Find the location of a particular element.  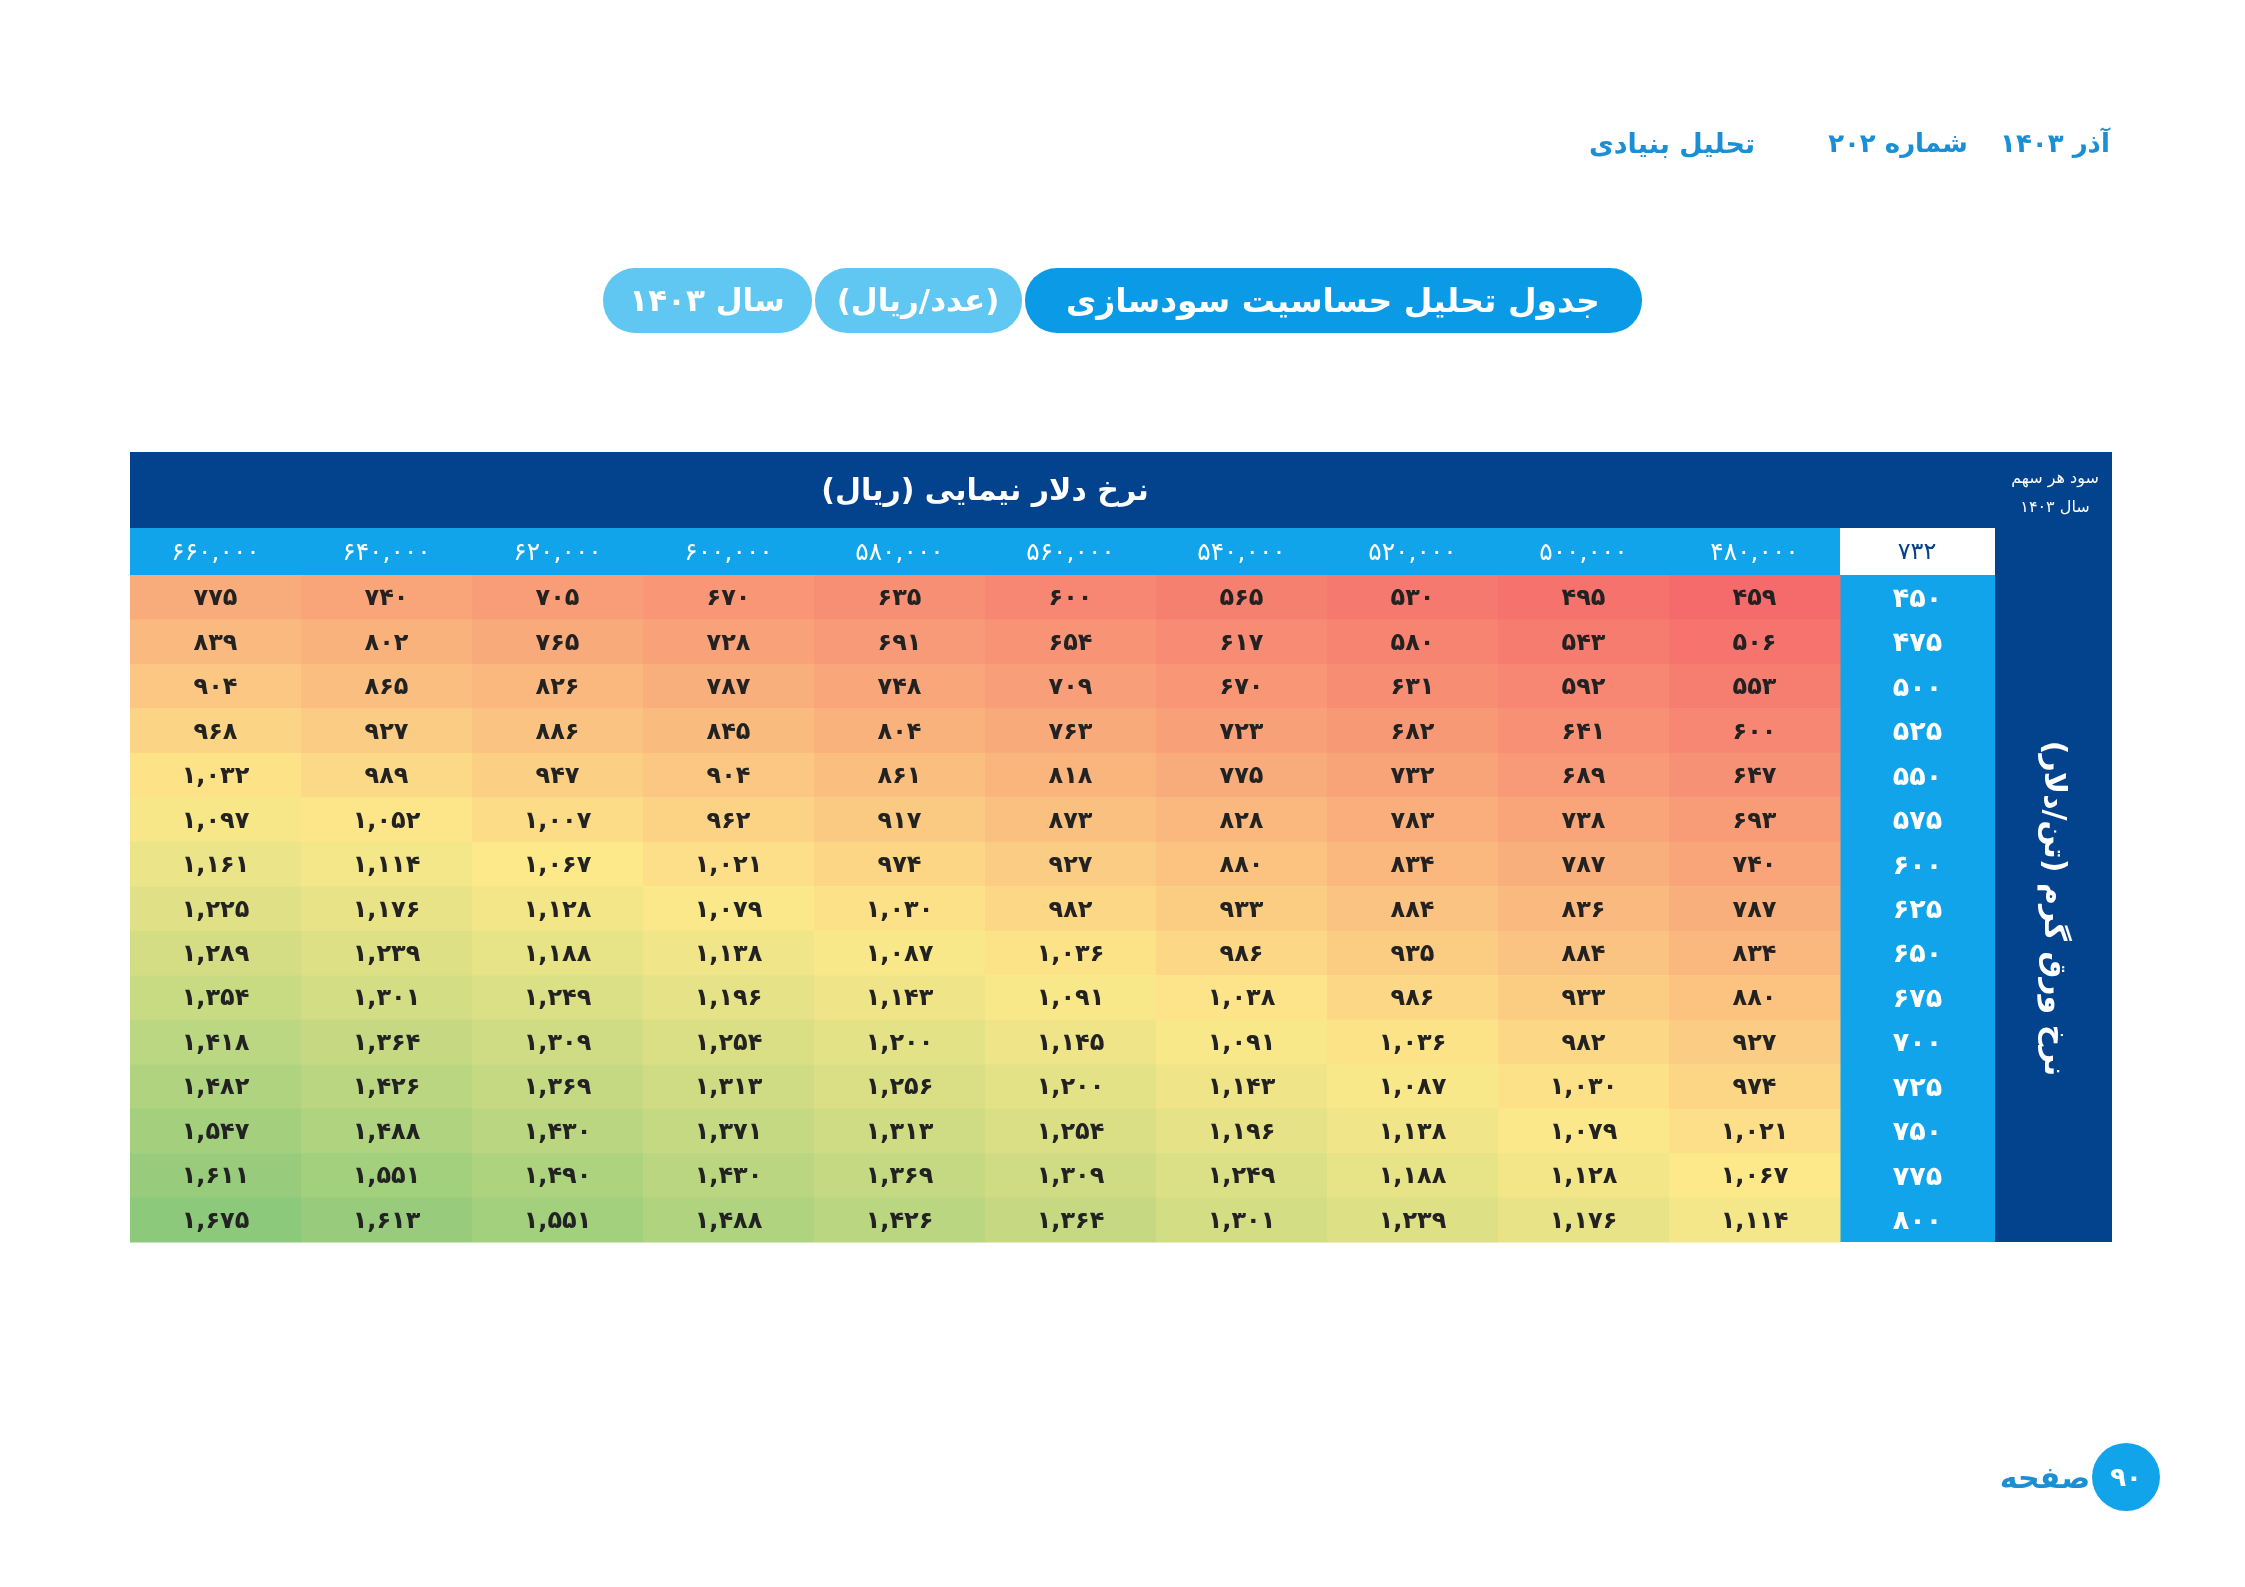

x-tick-label: ۵۰۰,۰۰۰ is located at coordinates (1583, 551).